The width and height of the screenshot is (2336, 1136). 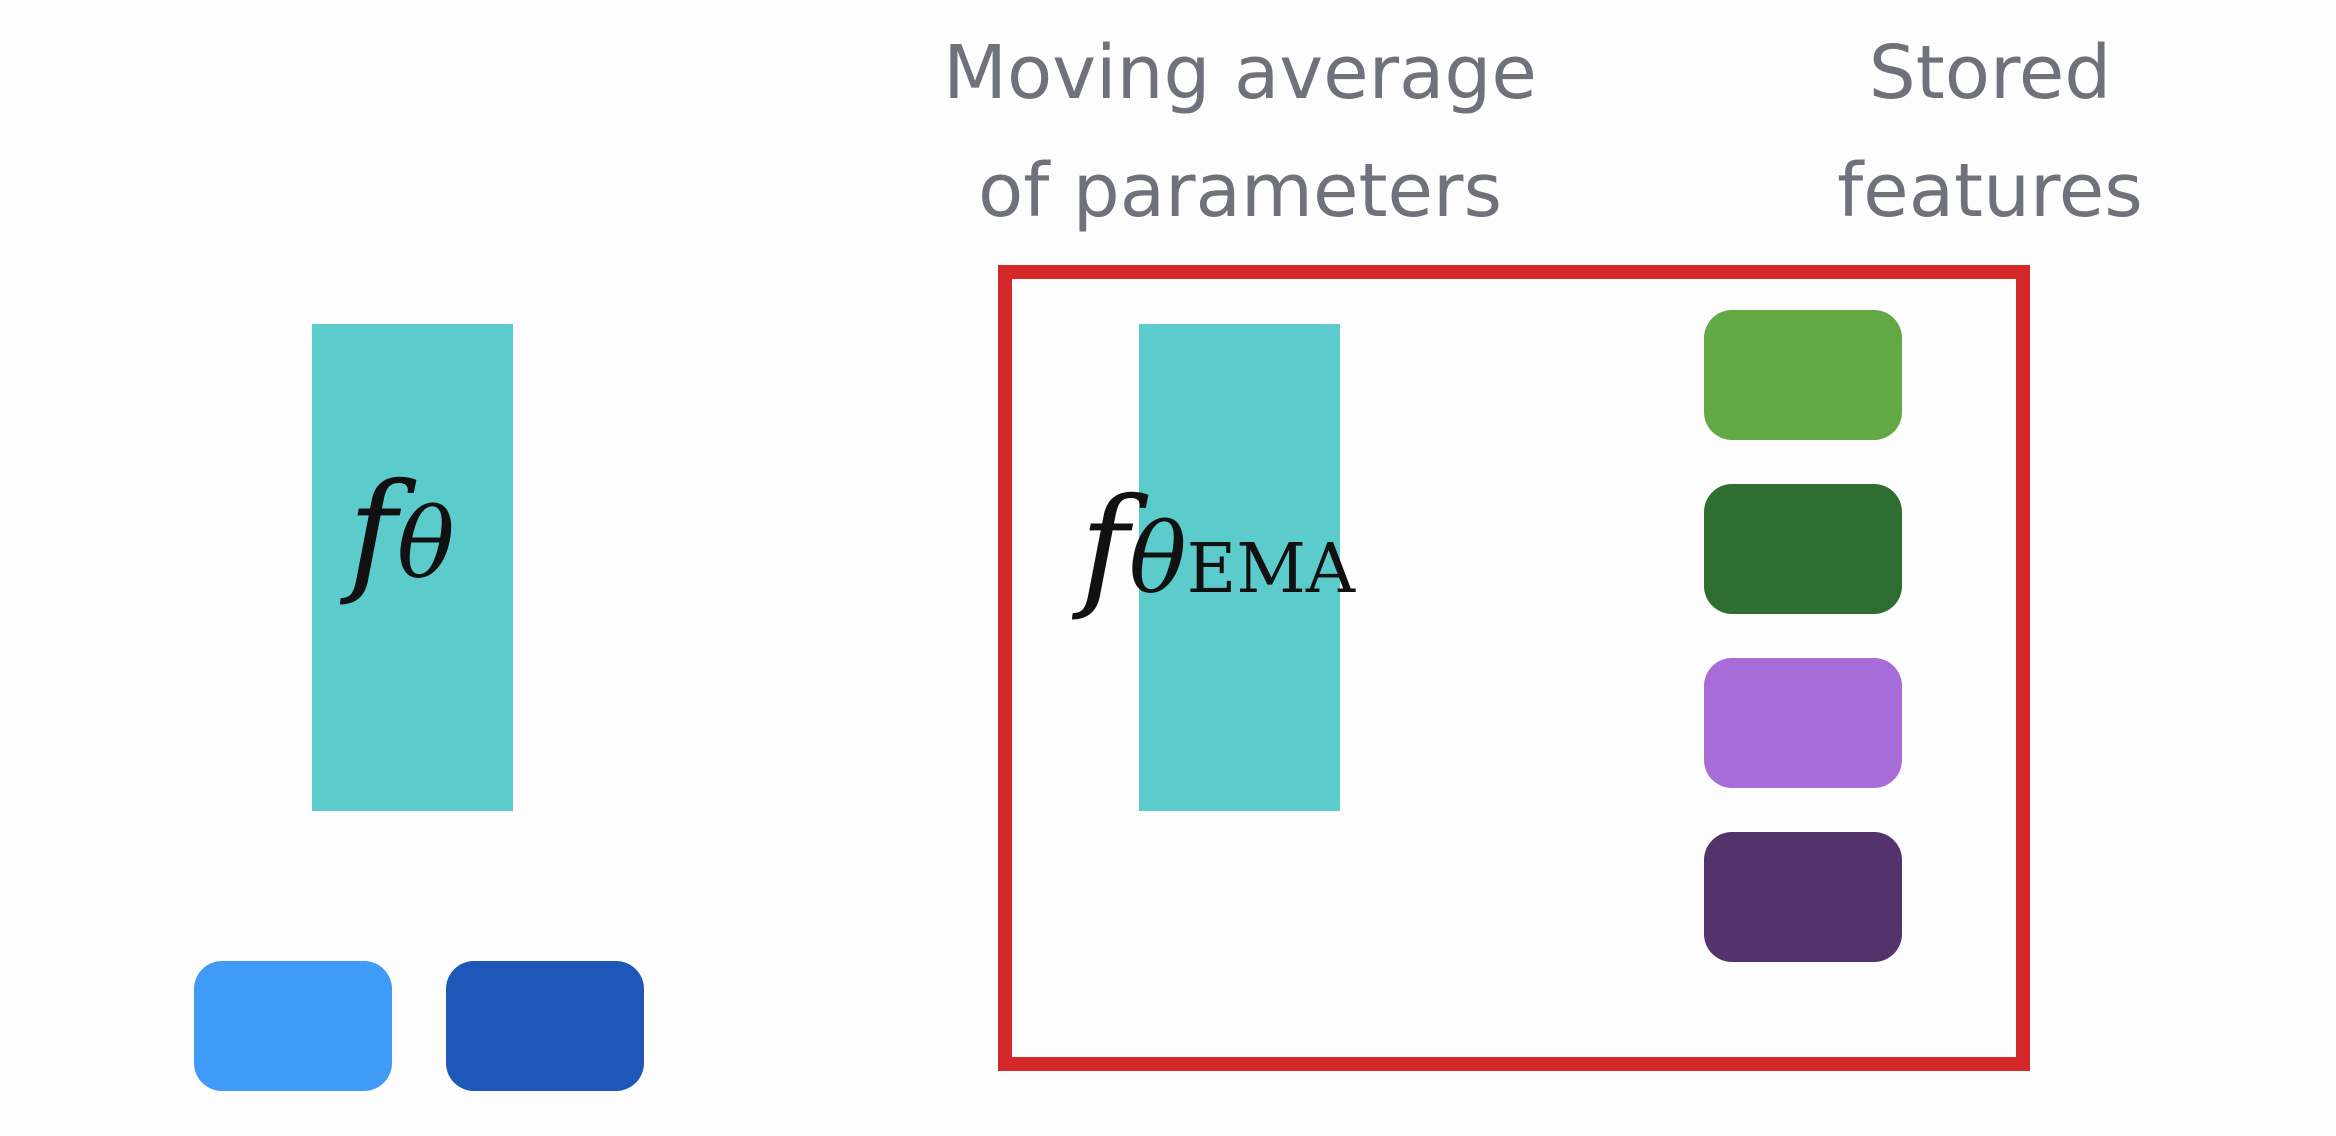 I want to click on moving-average-heading-line2: of parameters, so click(x=1240, y=191).